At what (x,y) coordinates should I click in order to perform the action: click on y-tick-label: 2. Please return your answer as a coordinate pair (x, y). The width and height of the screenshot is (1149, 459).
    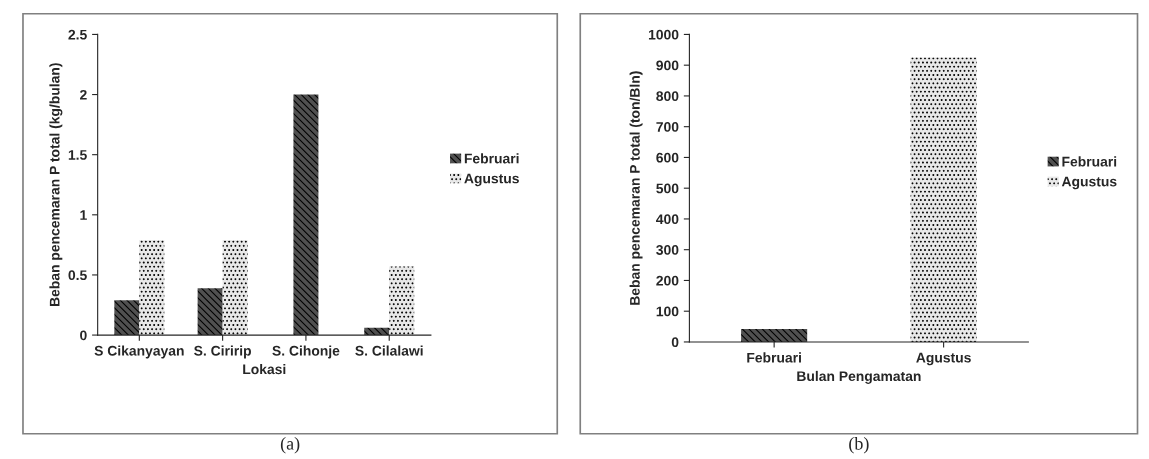
    Looking at the image, I should click on (83, 94).